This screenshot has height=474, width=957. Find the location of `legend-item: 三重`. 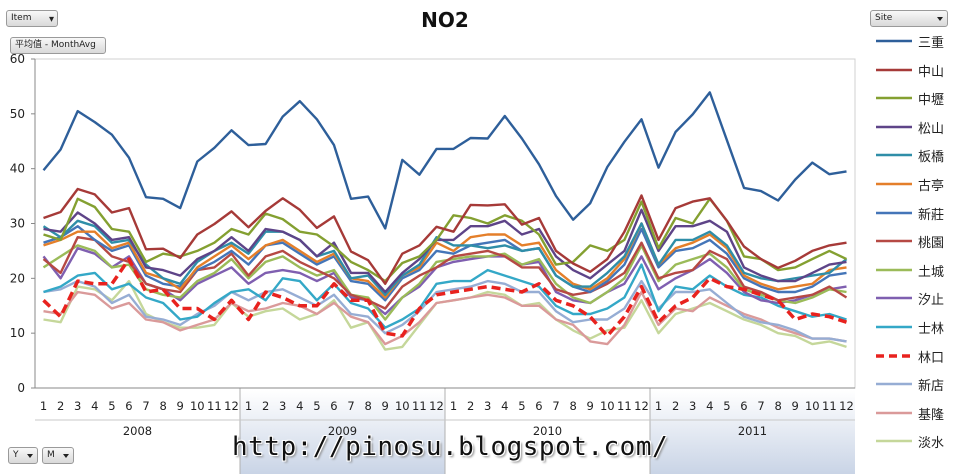

legend-item: 三重 is located at coordinates (911, 42).